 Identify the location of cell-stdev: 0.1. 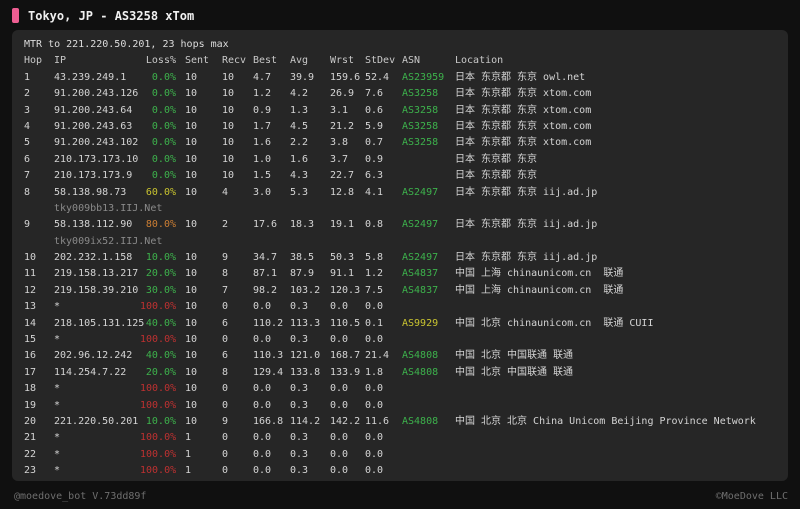
(374, 323).